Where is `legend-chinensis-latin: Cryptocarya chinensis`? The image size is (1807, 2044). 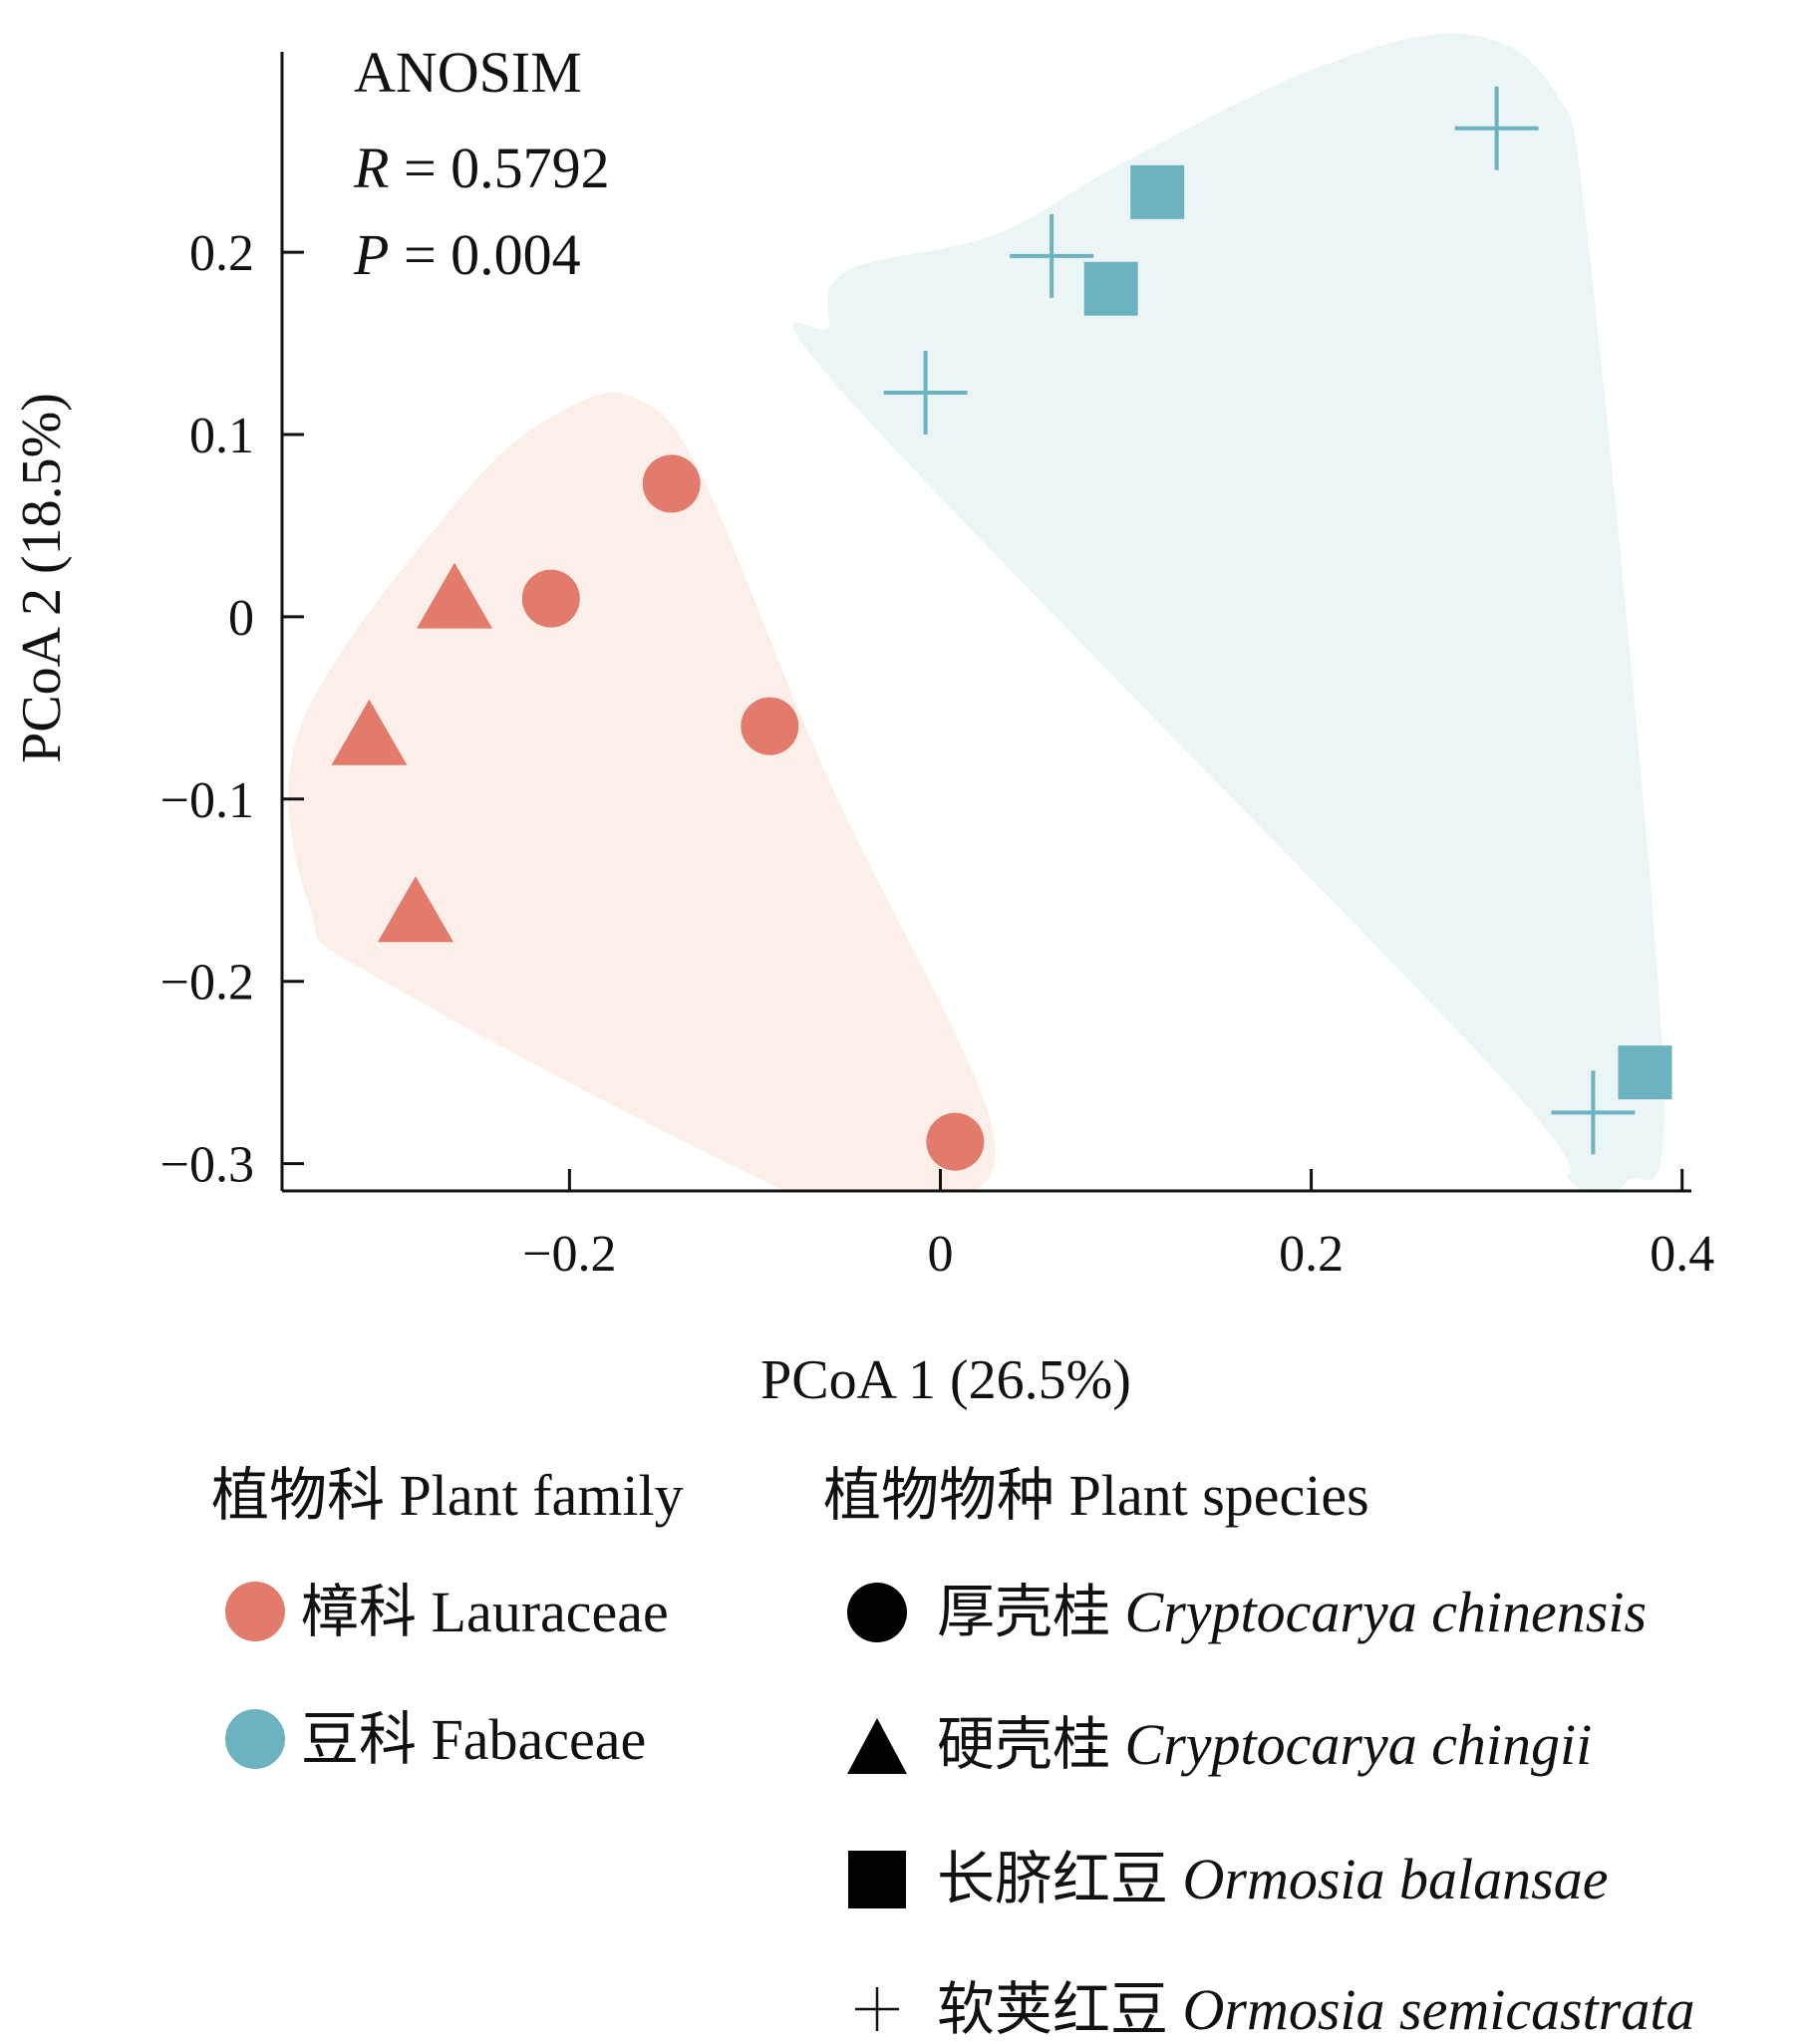 legend-chinensis-latin: Cryptocarya chinensis is located at coordinates (1386, 1612).